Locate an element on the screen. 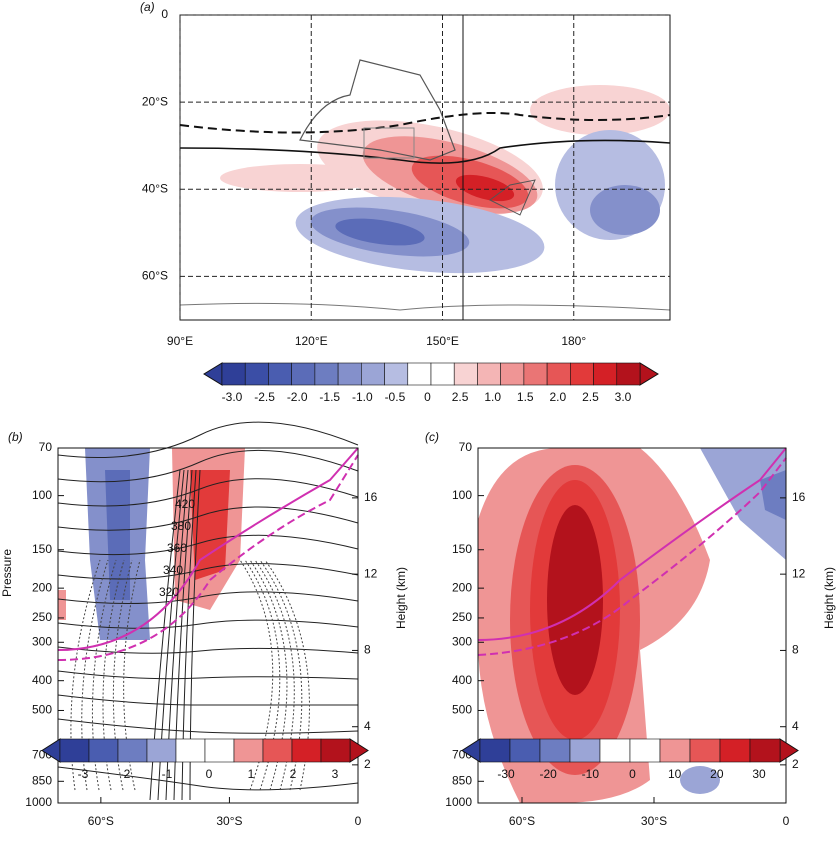  y-tick-label: 60°S is located at coordinates (155, 276).